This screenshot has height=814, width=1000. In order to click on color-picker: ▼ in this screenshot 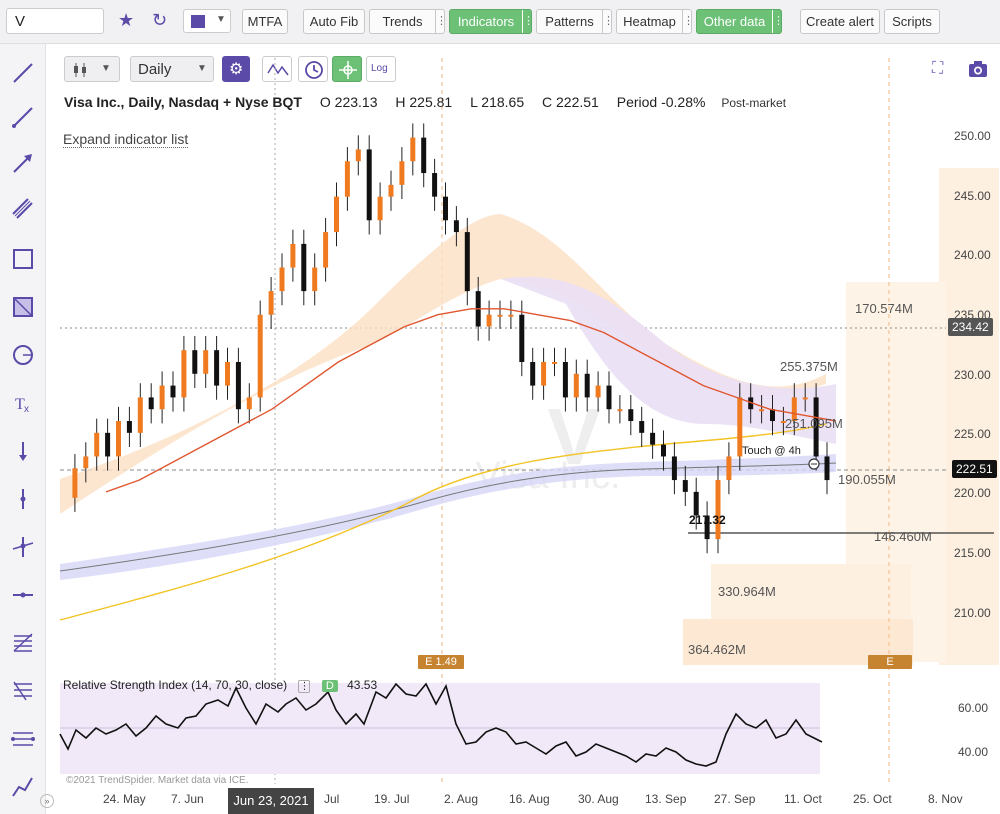, I will do `click(207, 21)`.